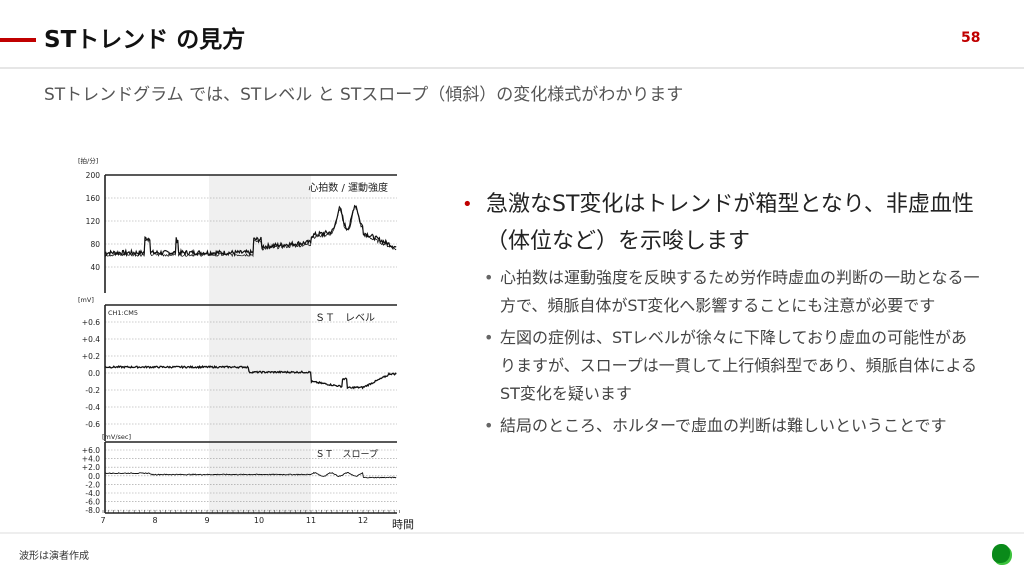 The height and width of the screenshot is (576, 1024). What do you see at coordinates (403, 524) in the screenshot?
I see `x-axis-label: 時間` at bounding box center [403, 524].